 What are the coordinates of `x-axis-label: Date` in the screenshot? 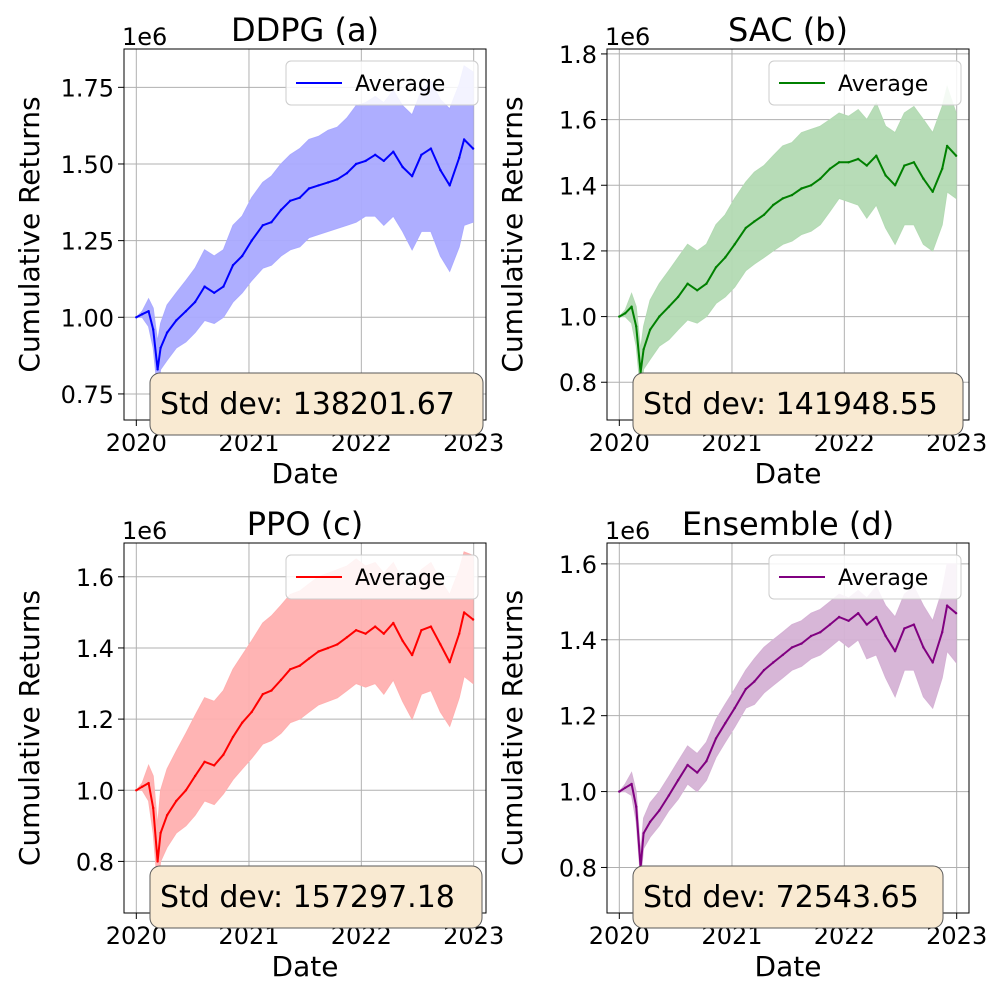 It's located at (788, 473).